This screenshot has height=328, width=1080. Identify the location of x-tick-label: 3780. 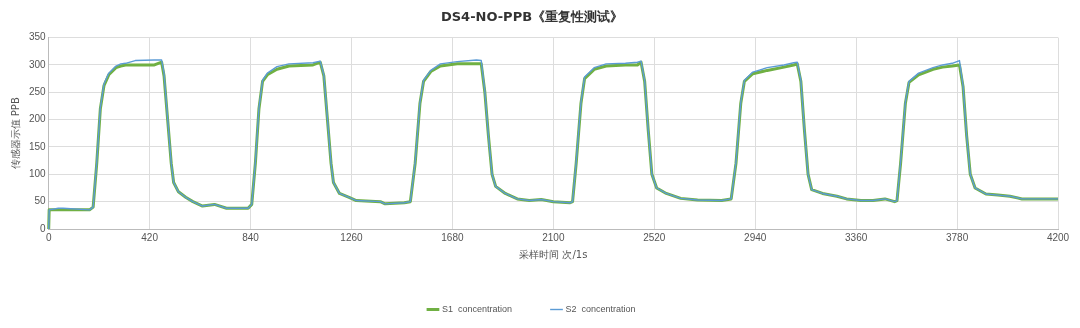
(957, 237).